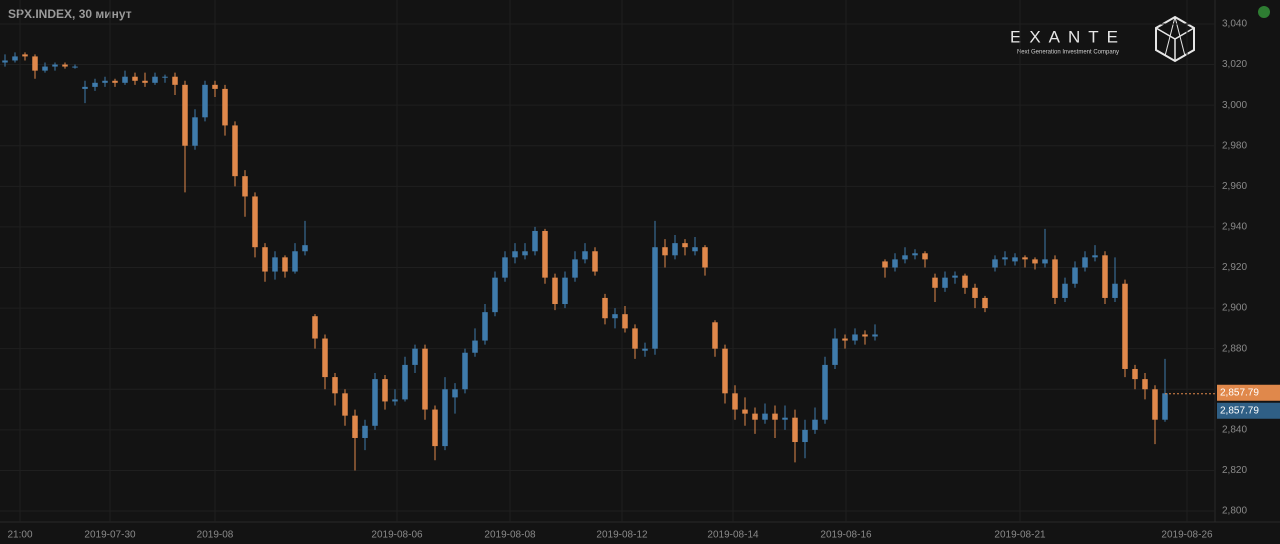 The width and height of the screenshot is (1280, 544). Describe the element at coordinates (1234, 24) in the screenshot. I see `y-tick-label: 3,040` at that location.